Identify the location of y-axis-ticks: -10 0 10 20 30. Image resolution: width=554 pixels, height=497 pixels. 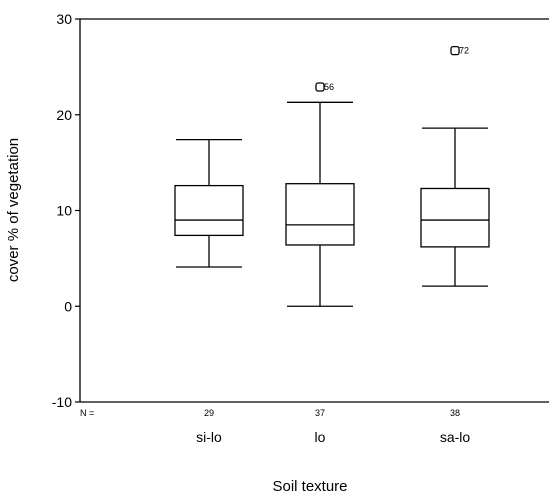
(66, 210).